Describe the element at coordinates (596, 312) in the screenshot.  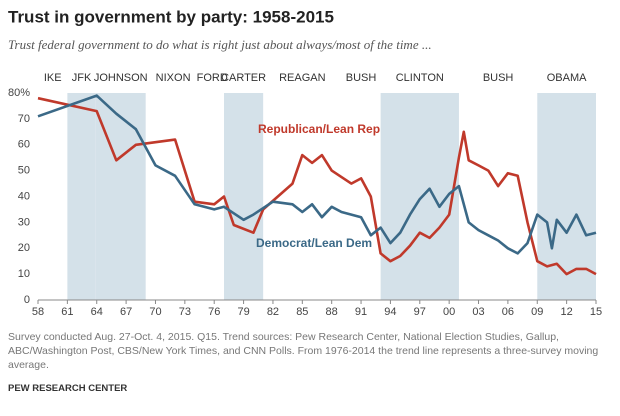
I see `x-tick-label: 15` at that location.